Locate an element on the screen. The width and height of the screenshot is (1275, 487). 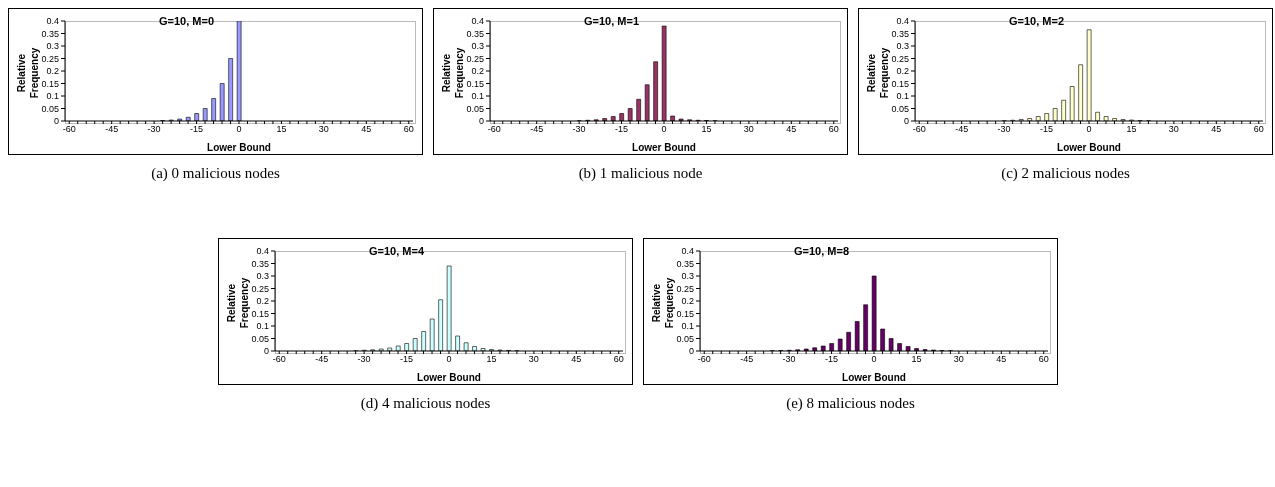
chart-title: G=10, M=8 is located at coordinates (822, 251).